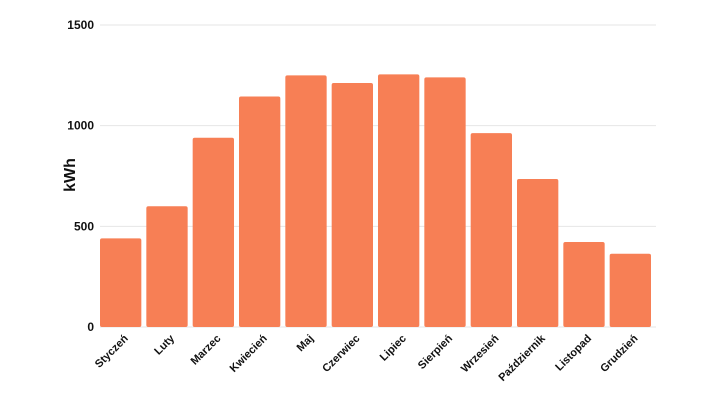 Image resolution: width=718 pixels, height=400 pixels. I want to click on bar-czerwiec, so click(352, 204).